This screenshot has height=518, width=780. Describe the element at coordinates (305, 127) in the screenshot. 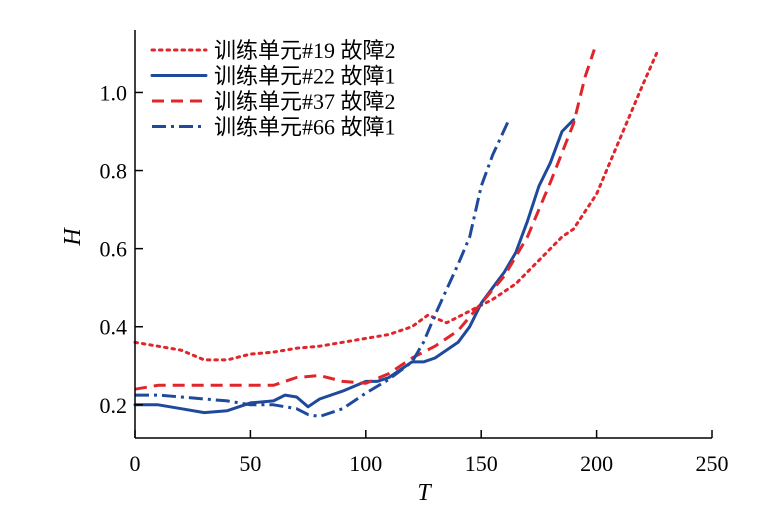

I see `legend-label-4: 训练单元#66 故障1` at that location.